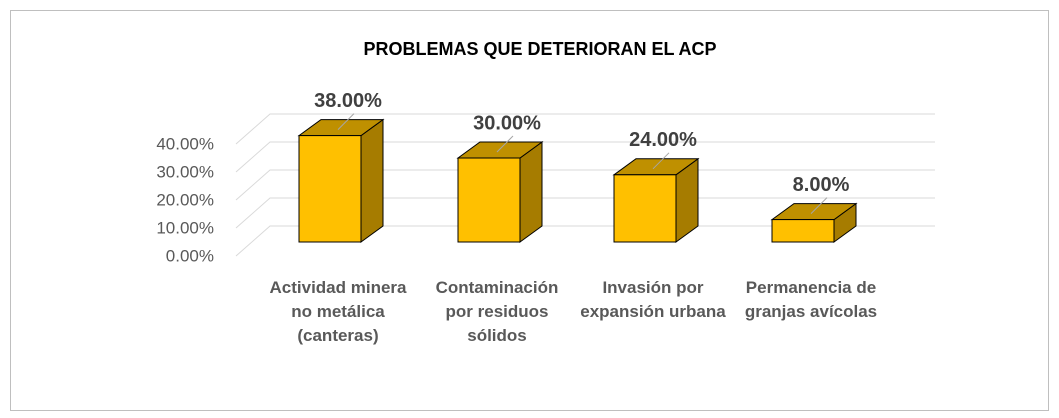 The width and height of the screenshot is (1059, 418). Describe the element at coordinates (821, 185) in the screenshot. I see `data-label: 8.00%` at that location.